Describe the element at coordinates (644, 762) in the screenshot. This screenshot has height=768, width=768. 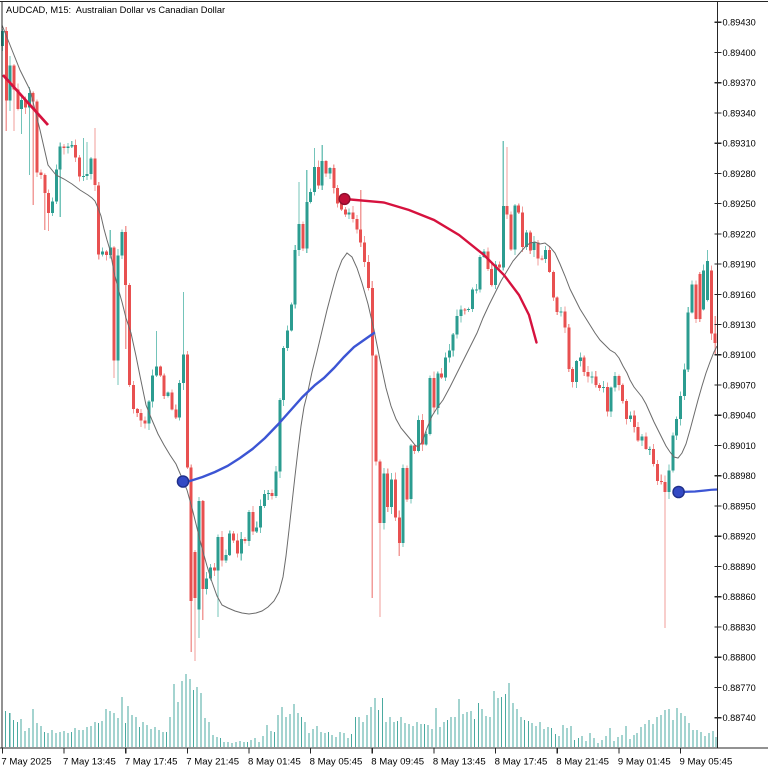
I see `svg-text: 9 May 01:45` at that location.